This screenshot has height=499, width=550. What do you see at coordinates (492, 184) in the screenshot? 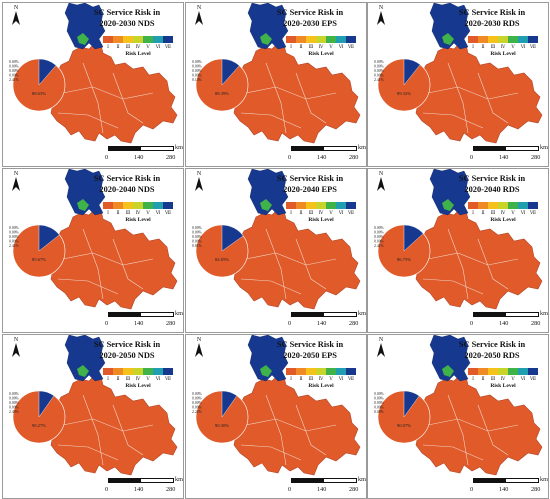
I see `panel-title: SC Service Risk in 2020-2040 RDS` at bounding box center [492, 184].